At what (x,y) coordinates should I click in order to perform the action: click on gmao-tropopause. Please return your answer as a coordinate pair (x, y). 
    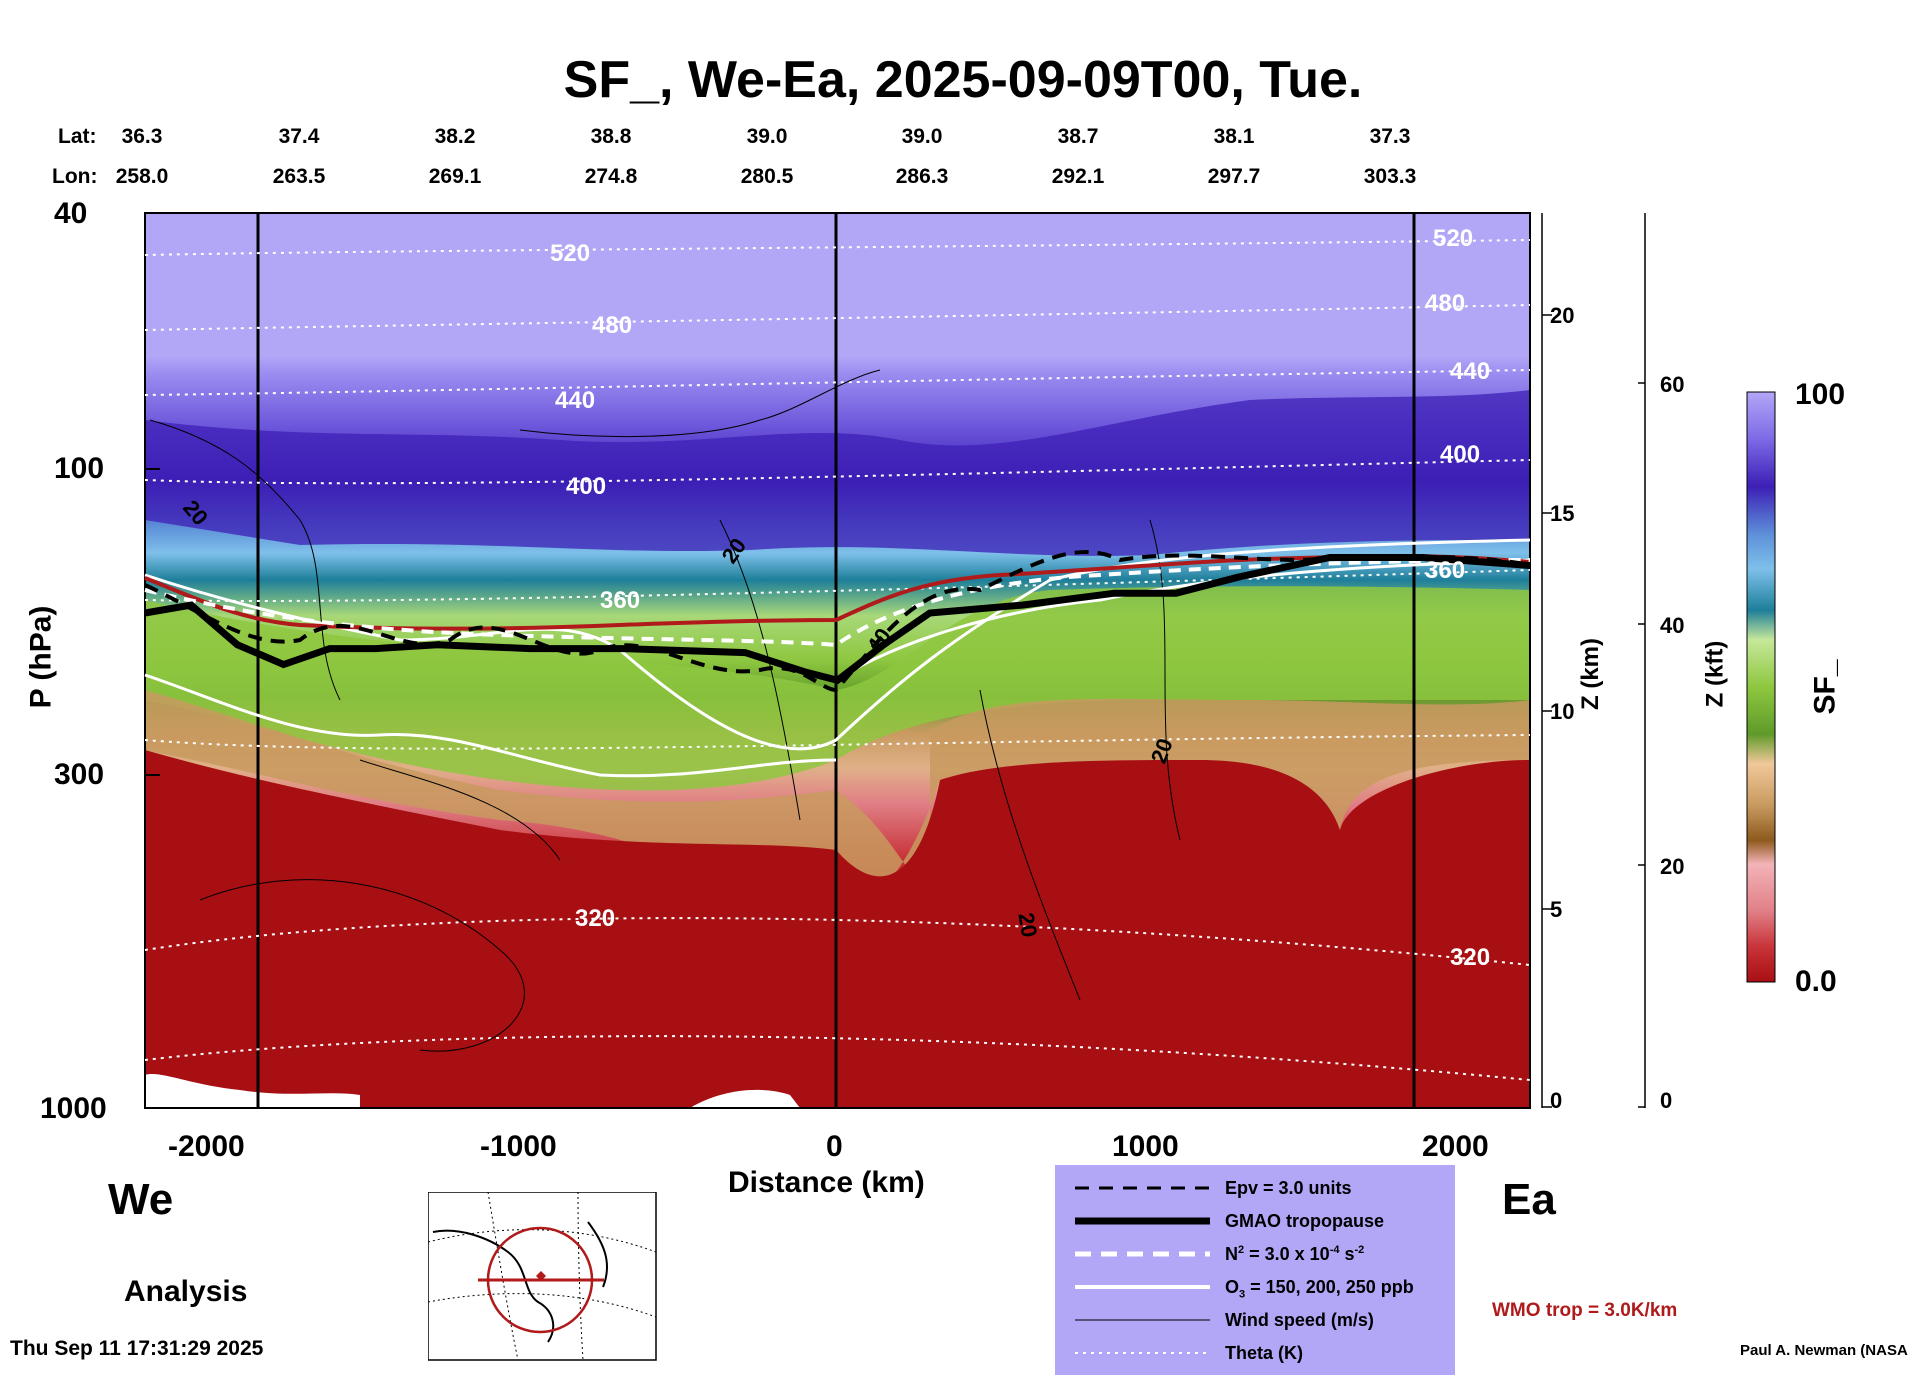
    Looking at the image, I should click on (837, 619).